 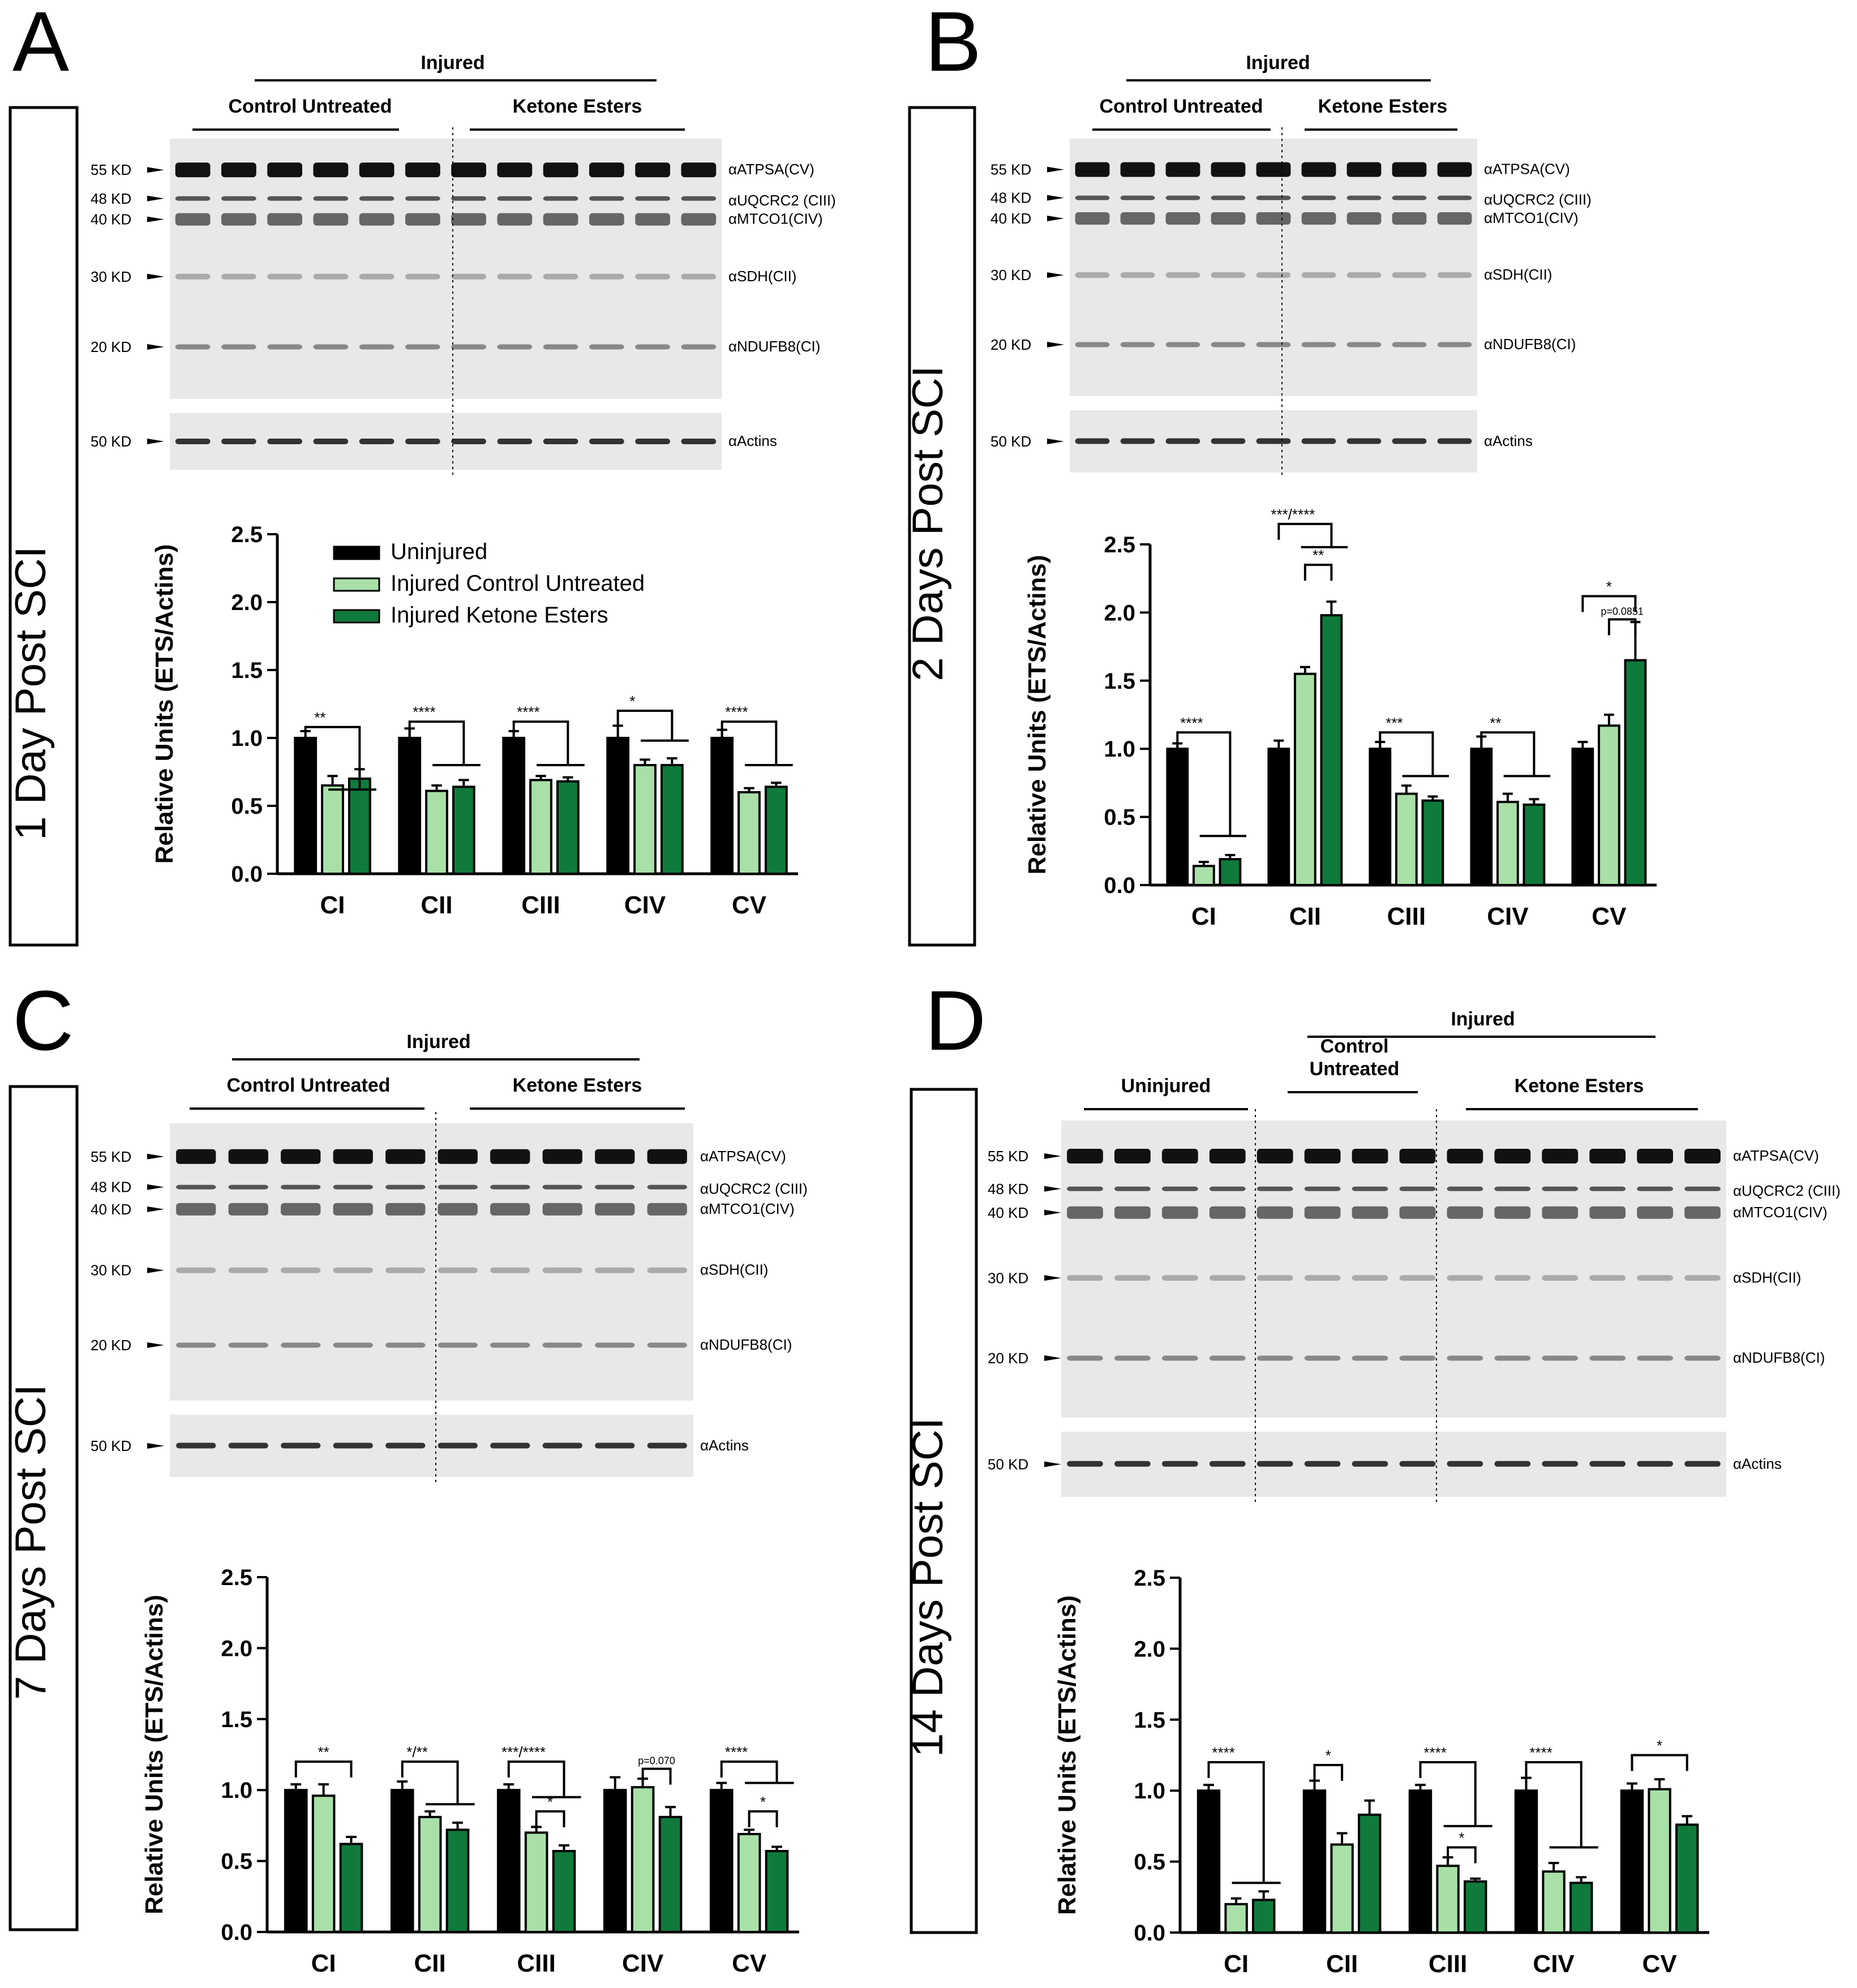 I want to click on marker-label: 48 KD, so click(x=1008, y=1188).